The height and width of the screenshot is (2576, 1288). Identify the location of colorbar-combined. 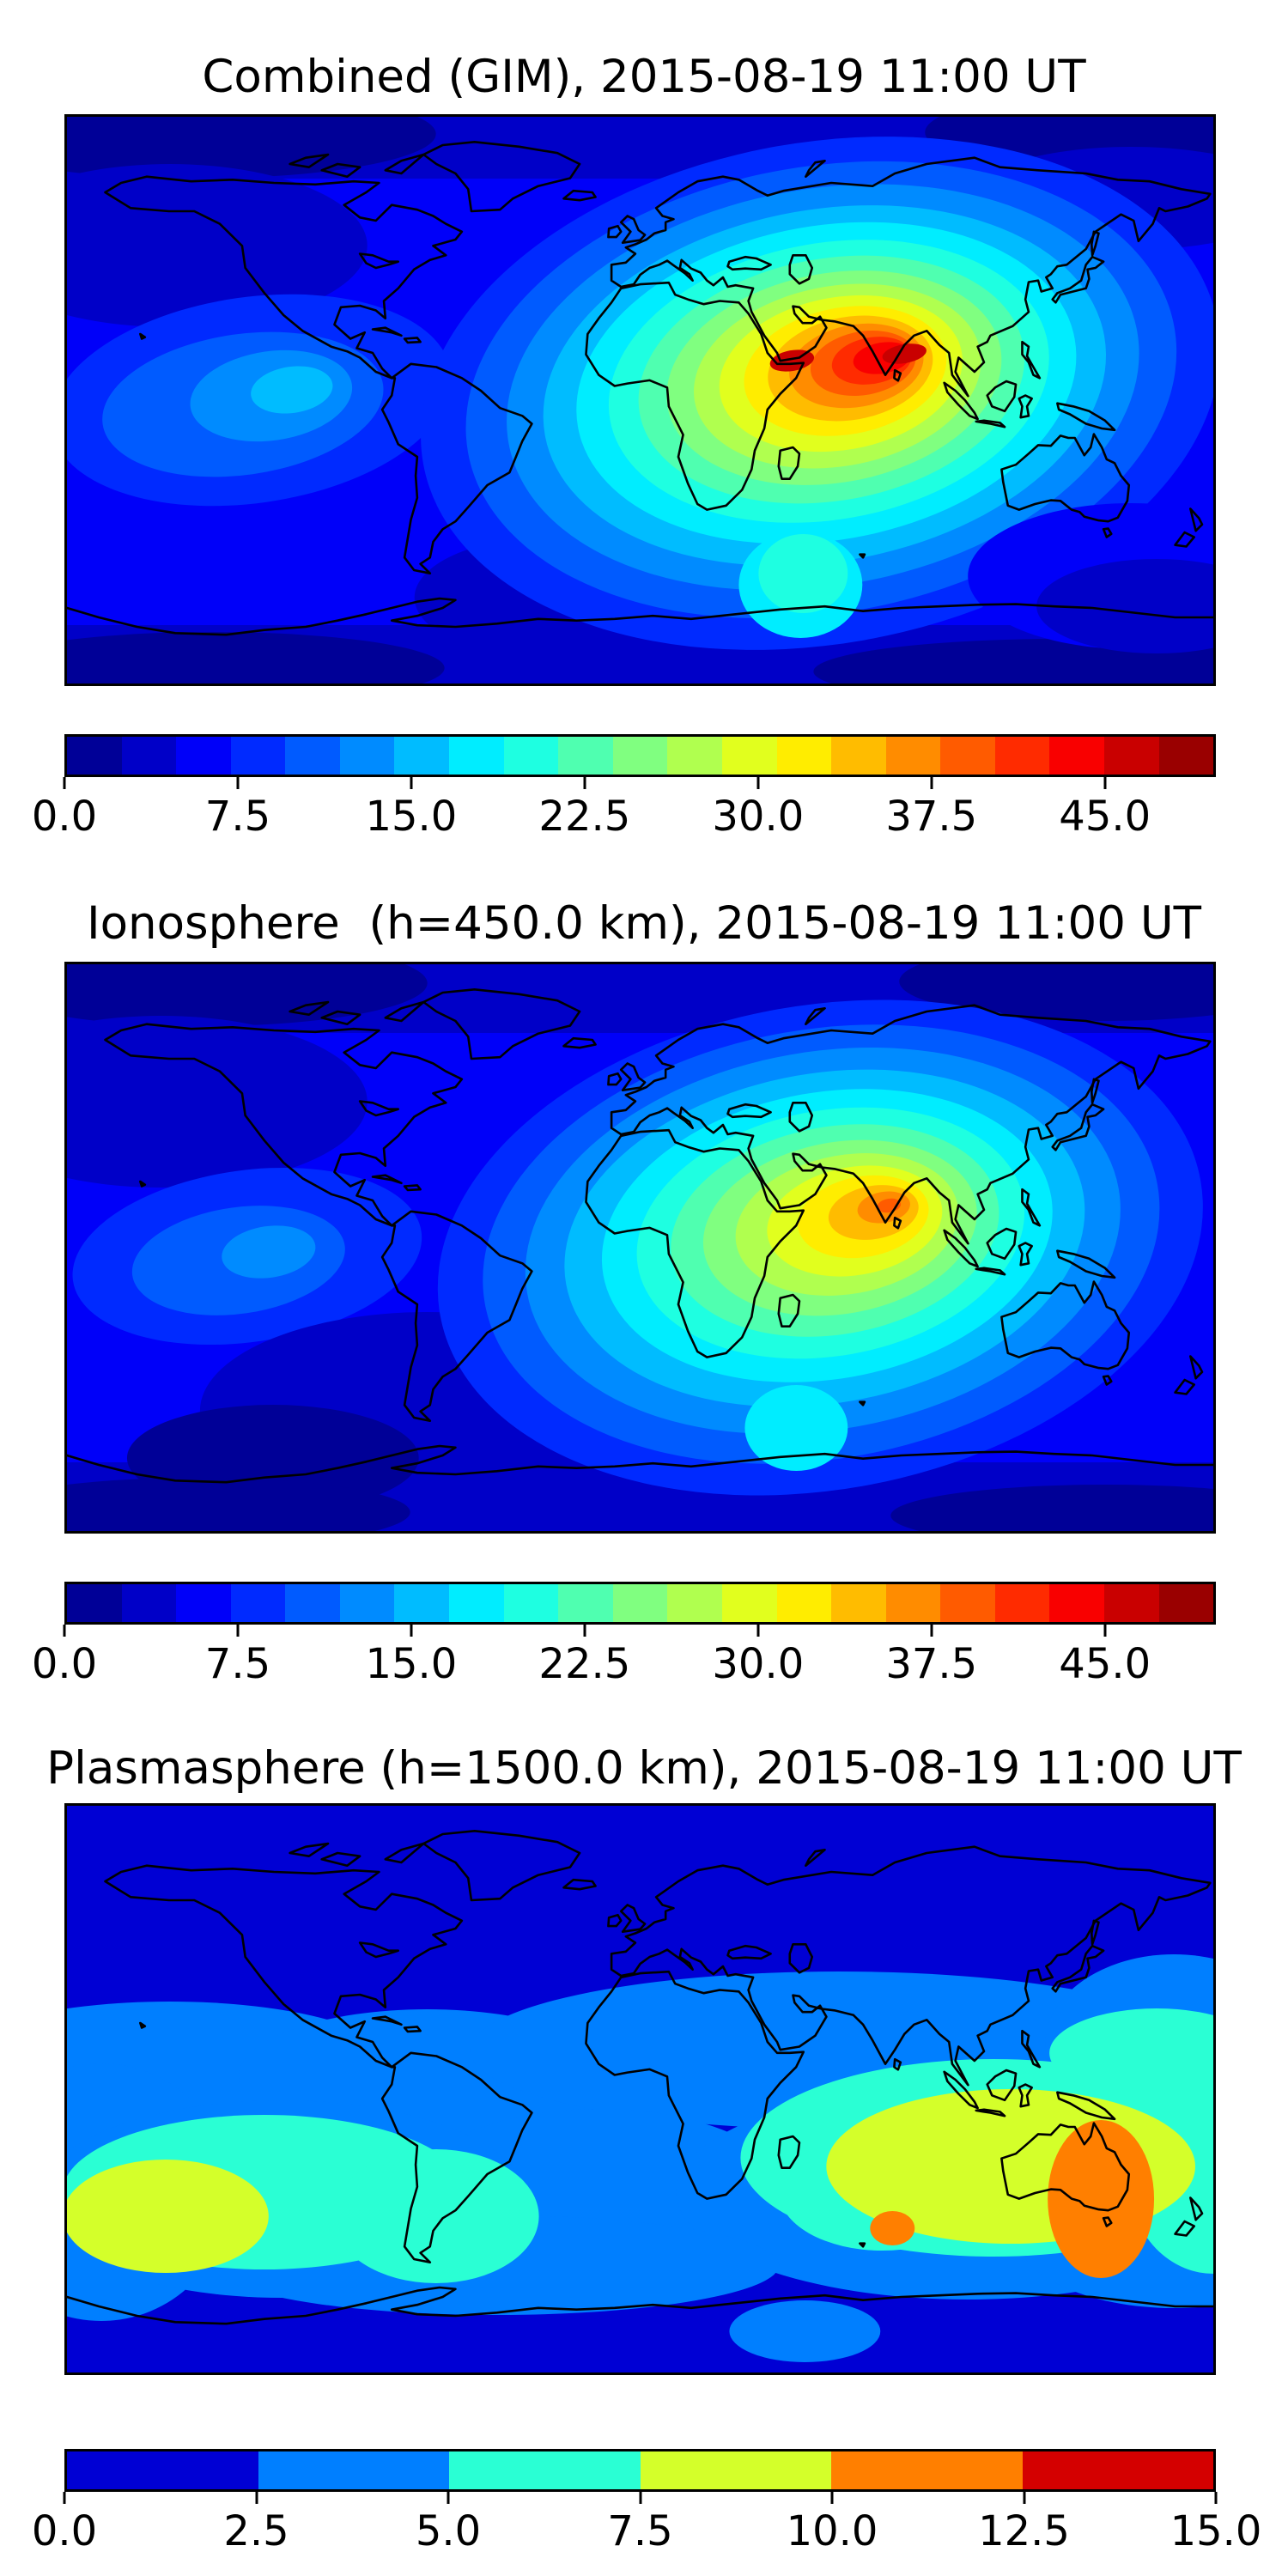
(640, 755).